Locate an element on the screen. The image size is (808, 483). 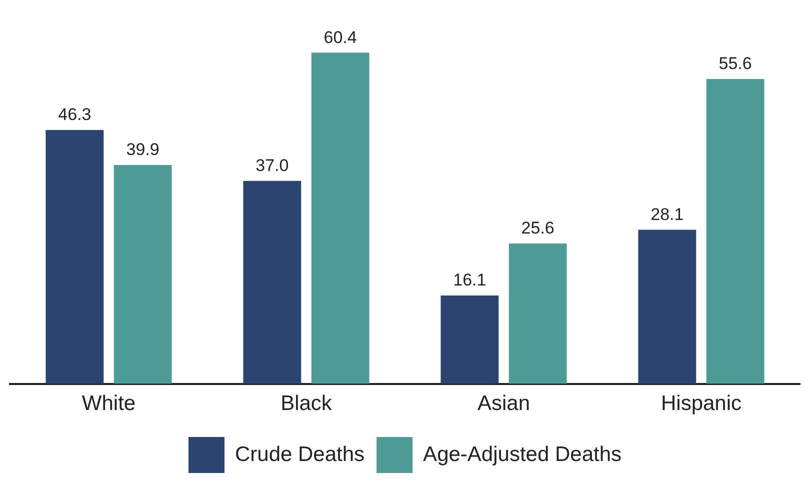
x-tick-label: Asian is located at coordinates (503, 404).